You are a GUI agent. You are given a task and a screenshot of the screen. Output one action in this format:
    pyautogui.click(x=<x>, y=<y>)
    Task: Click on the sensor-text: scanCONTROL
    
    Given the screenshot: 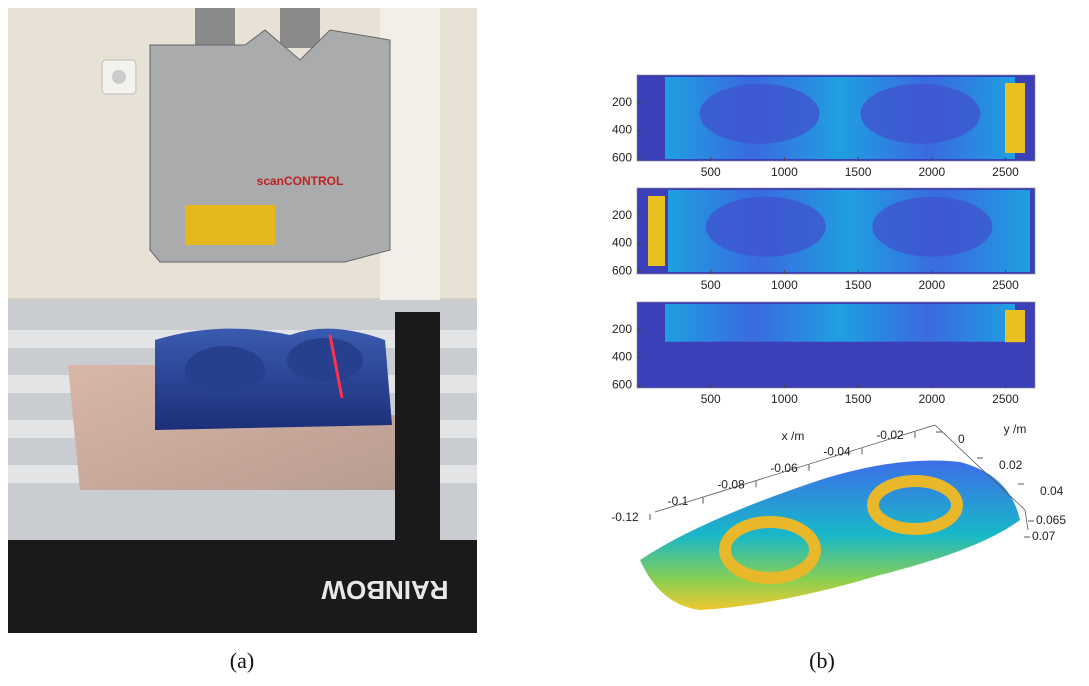 What is the action you would take?
    pyautogui.click(x=300, y=181)
    